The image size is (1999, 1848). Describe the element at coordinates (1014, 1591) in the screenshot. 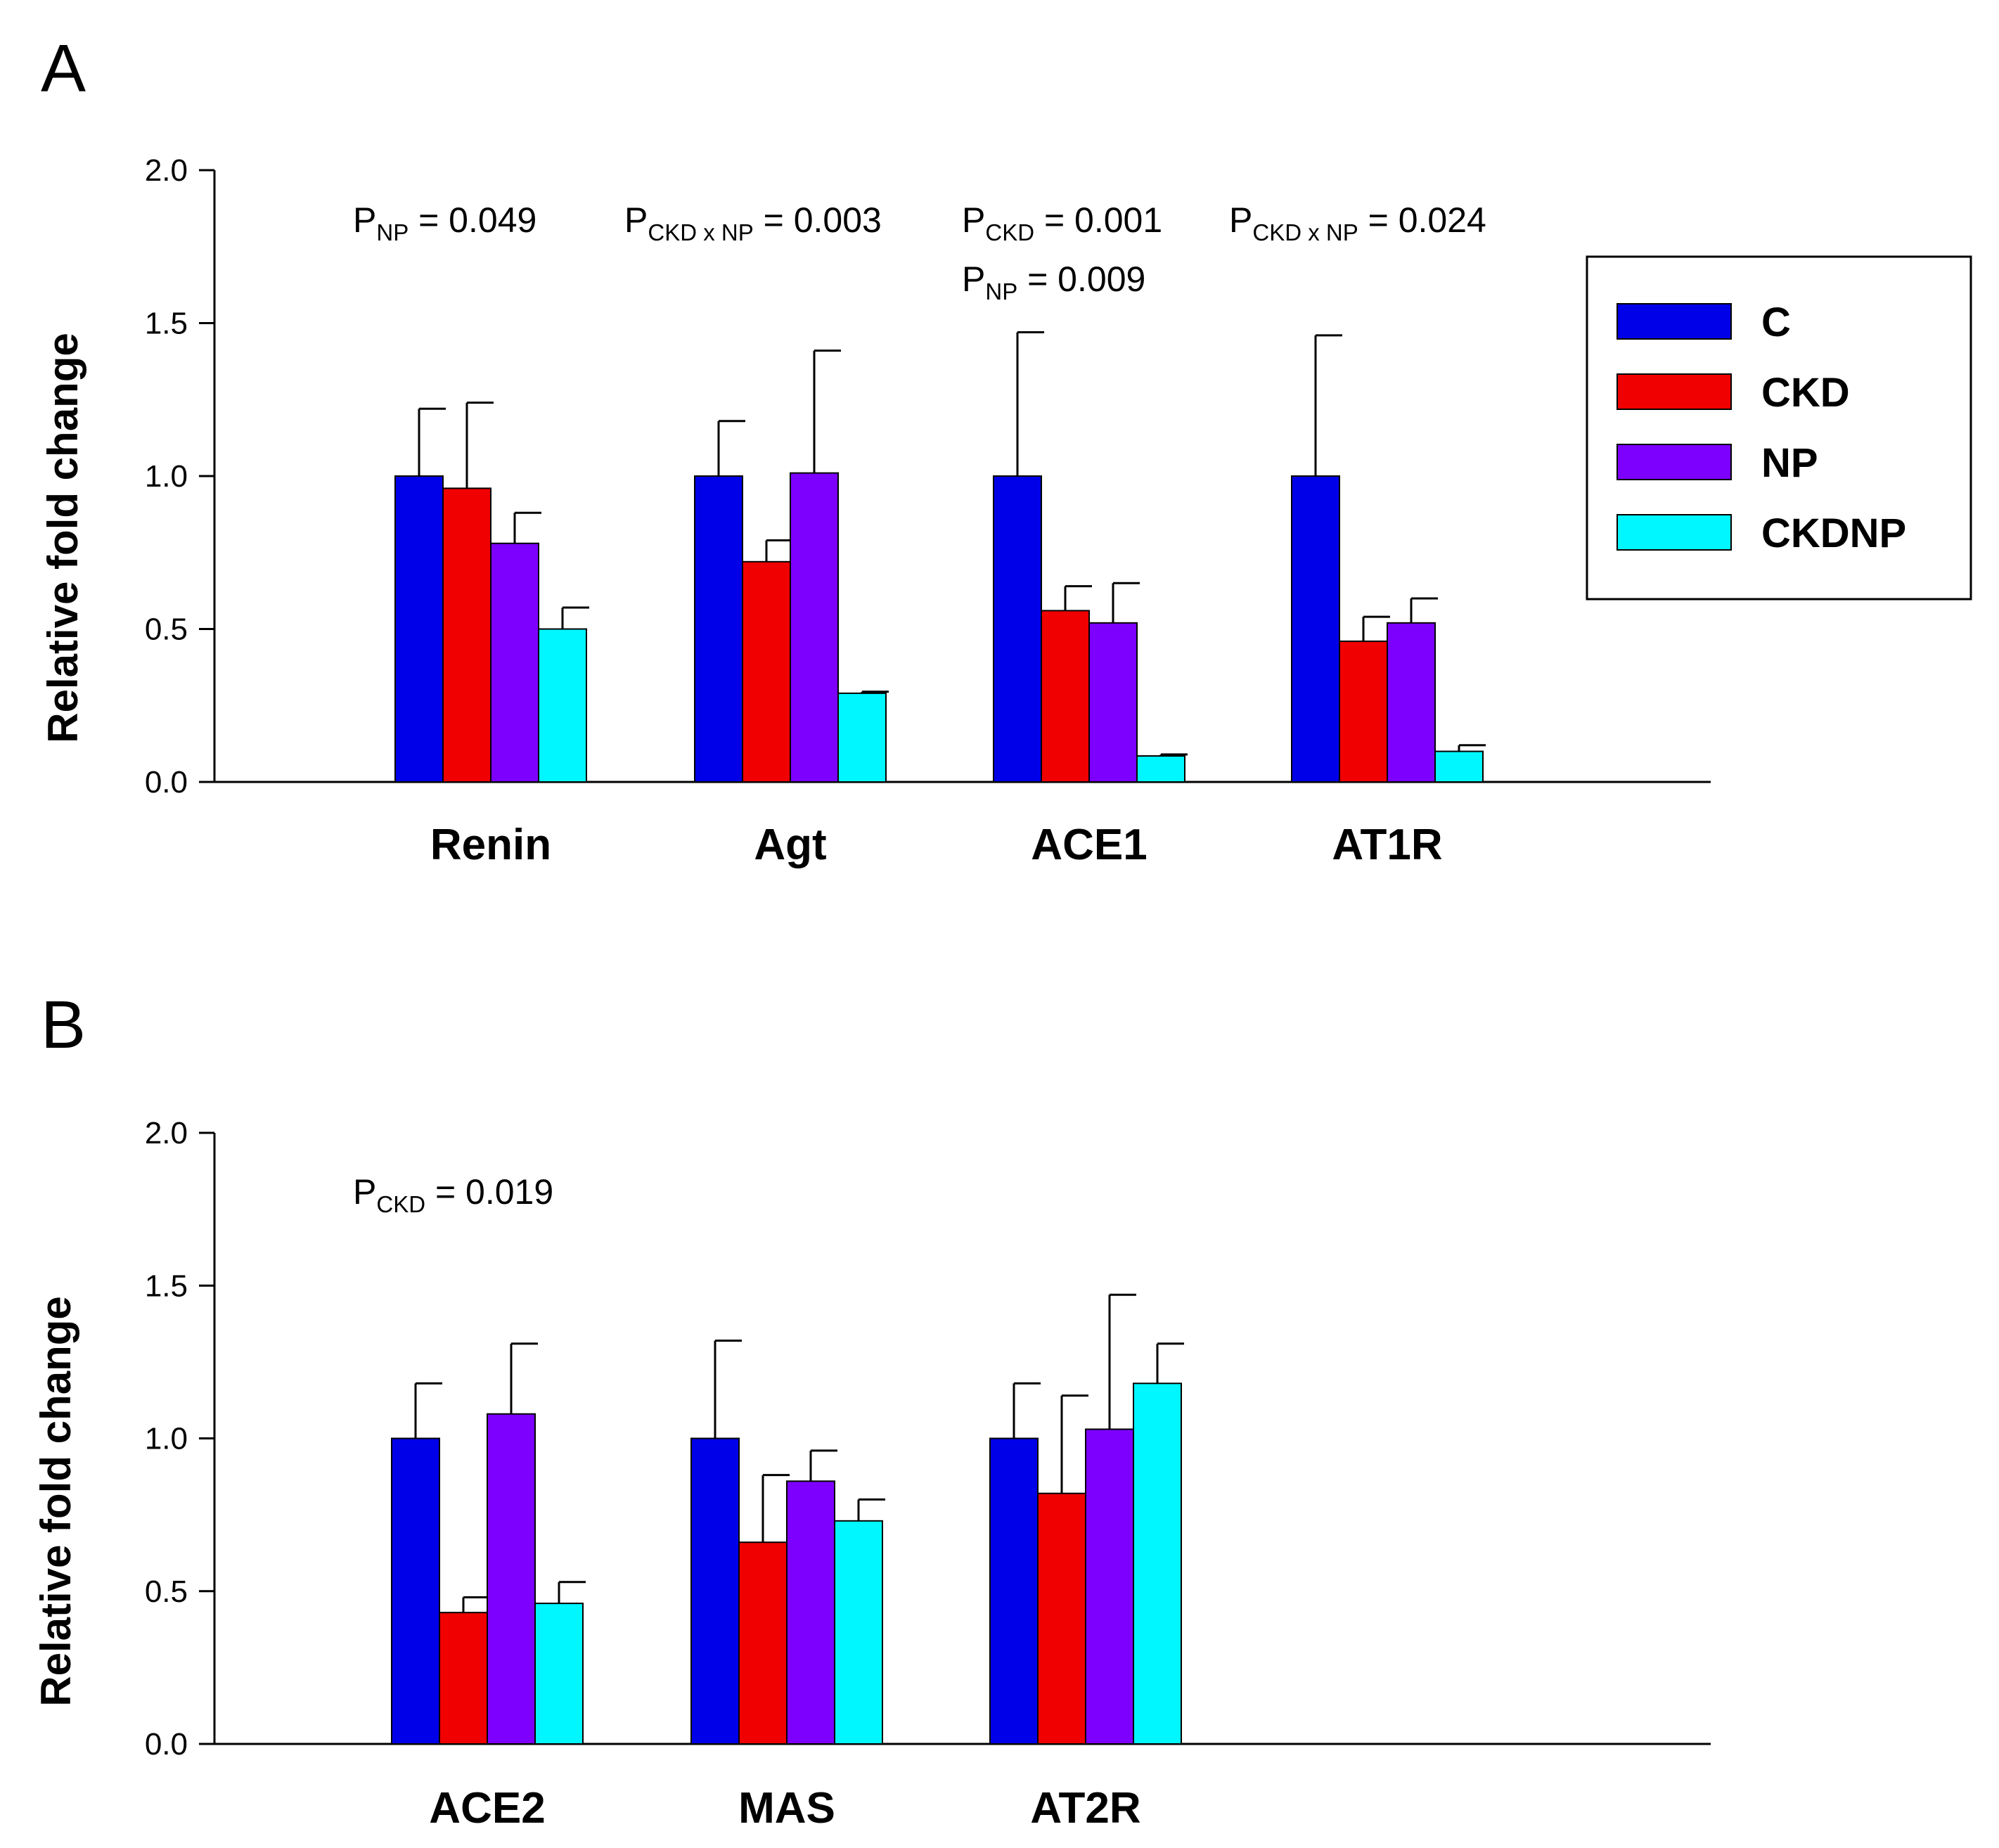

I see `panel-b-bar-at2r-c` at that location.